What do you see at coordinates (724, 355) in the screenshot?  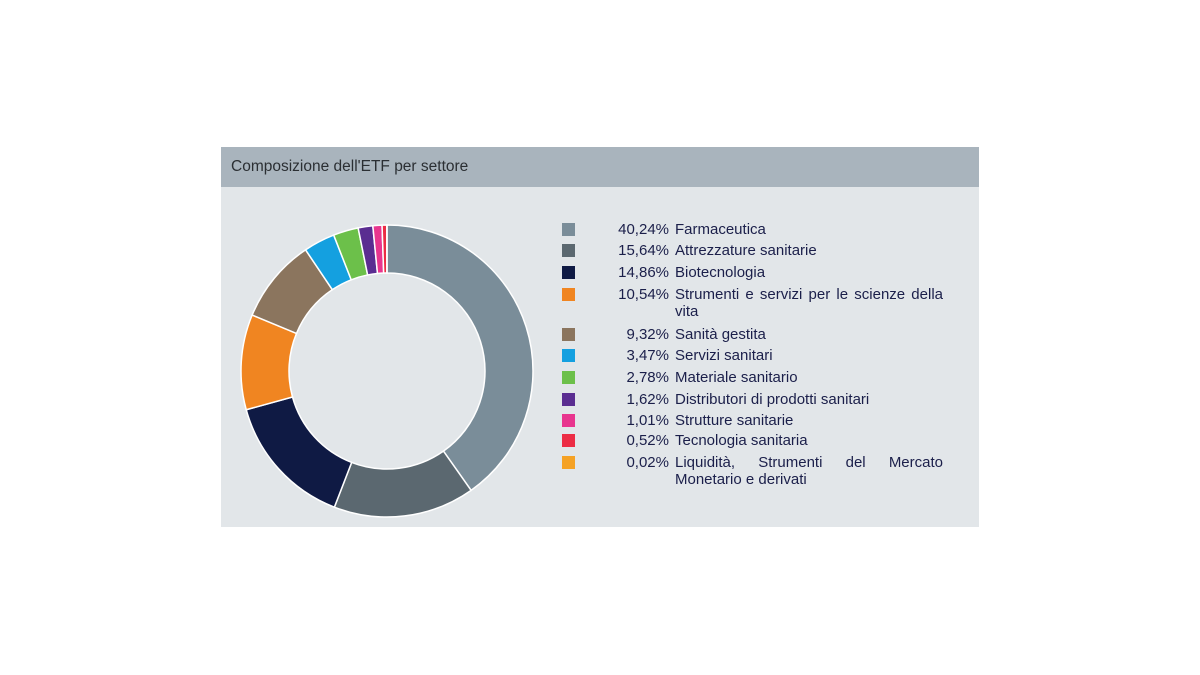 I see `legend-label: Servizi sanitari` at bounding box center [724, 355].